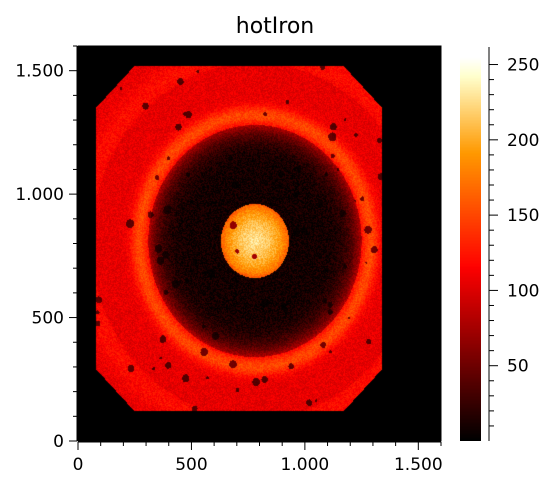 The height and width of the screenshot is (489, 551). What do you see at coordinates (305, 465) in the screenshot?
I see `x-tick-label: 1.000` at bounding box center [305, 465].